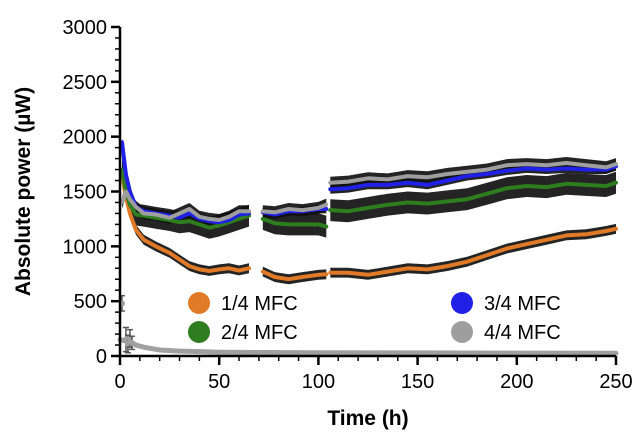 The height and width of the screenshot is (436, 634). What do you see at coordinates (90, 302) in the screenshot?
I see `y-tick-label-500: 500` at bounding box center [90, 302].